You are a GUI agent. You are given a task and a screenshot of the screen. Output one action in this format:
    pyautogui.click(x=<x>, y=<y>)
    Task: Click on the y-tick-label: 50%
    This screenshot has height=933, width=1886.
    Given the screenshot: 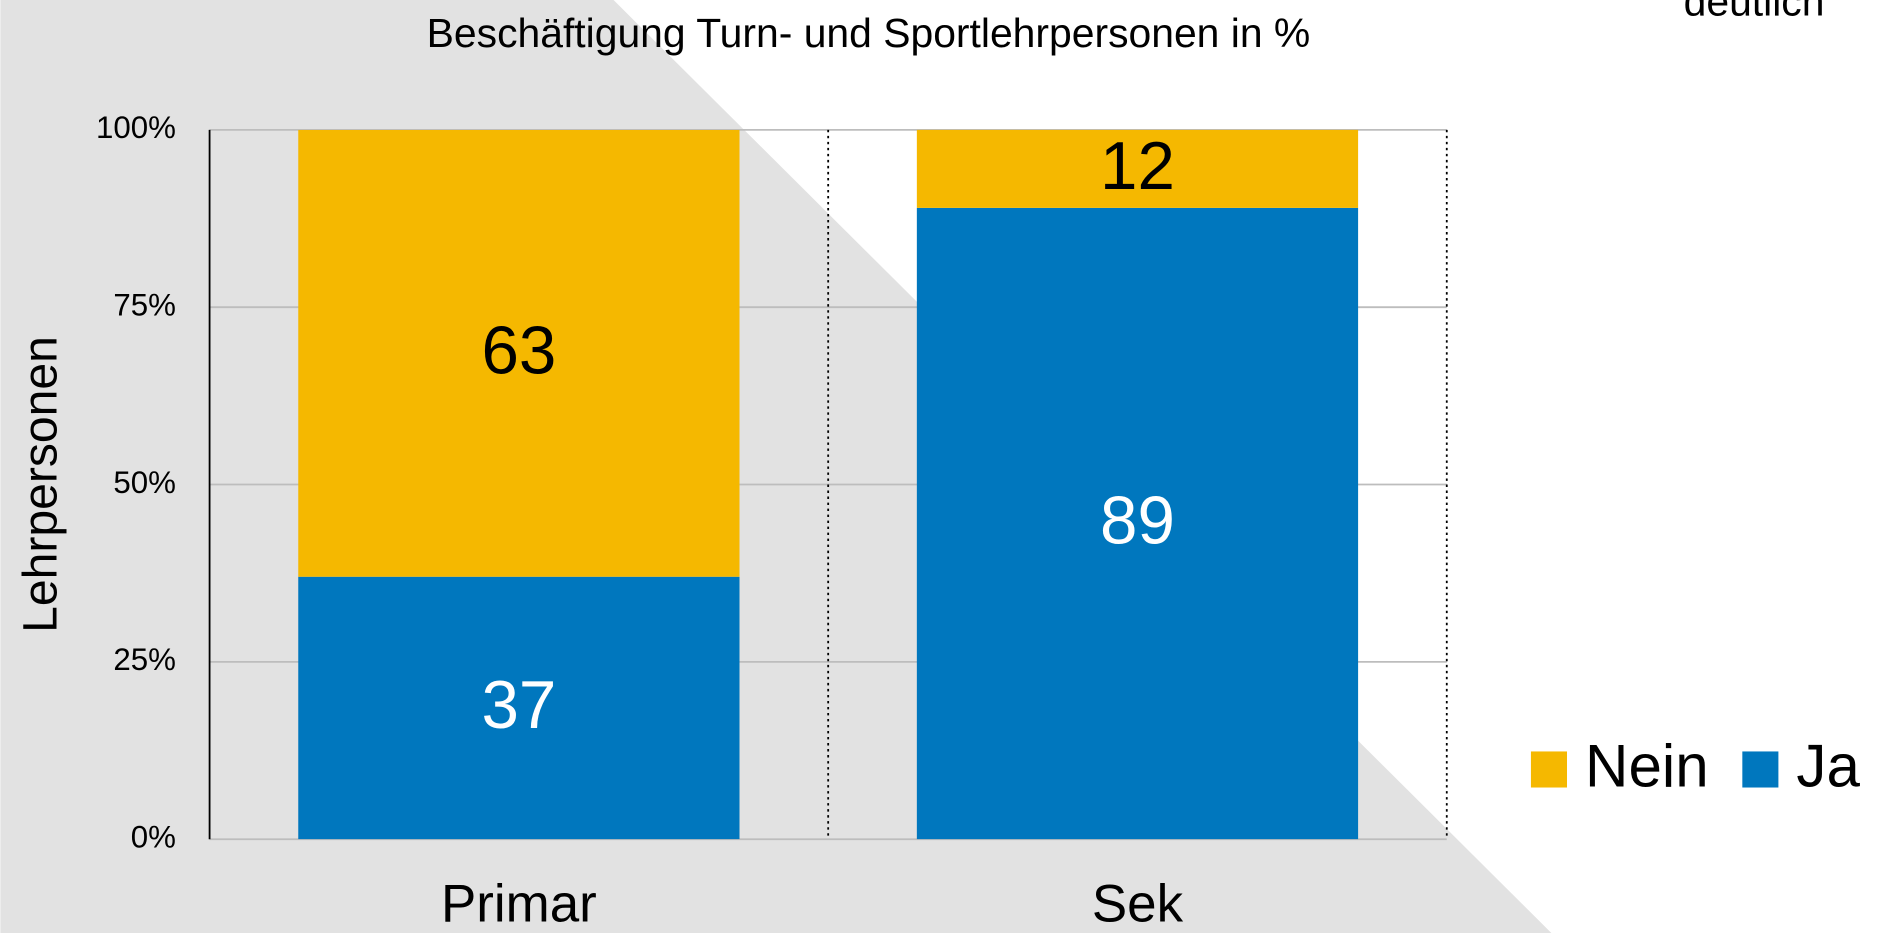 What is the action you would take?
    pyautogui.click(x=144, y=482)
    